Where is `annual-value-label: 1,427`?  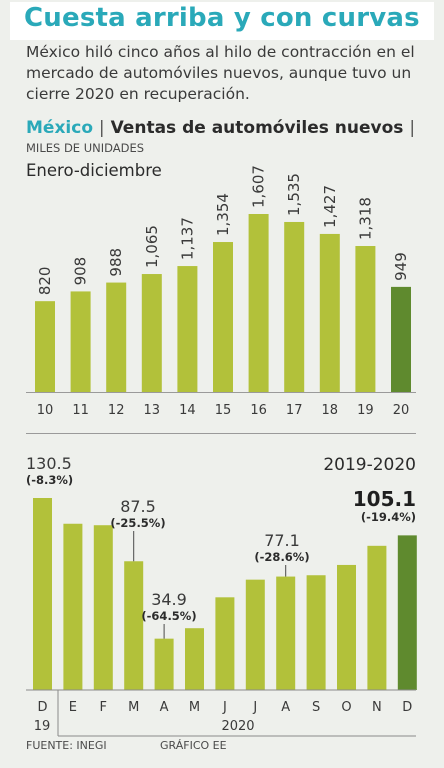 annual-value-label: 1,427 is located at coordinates (330, 206).